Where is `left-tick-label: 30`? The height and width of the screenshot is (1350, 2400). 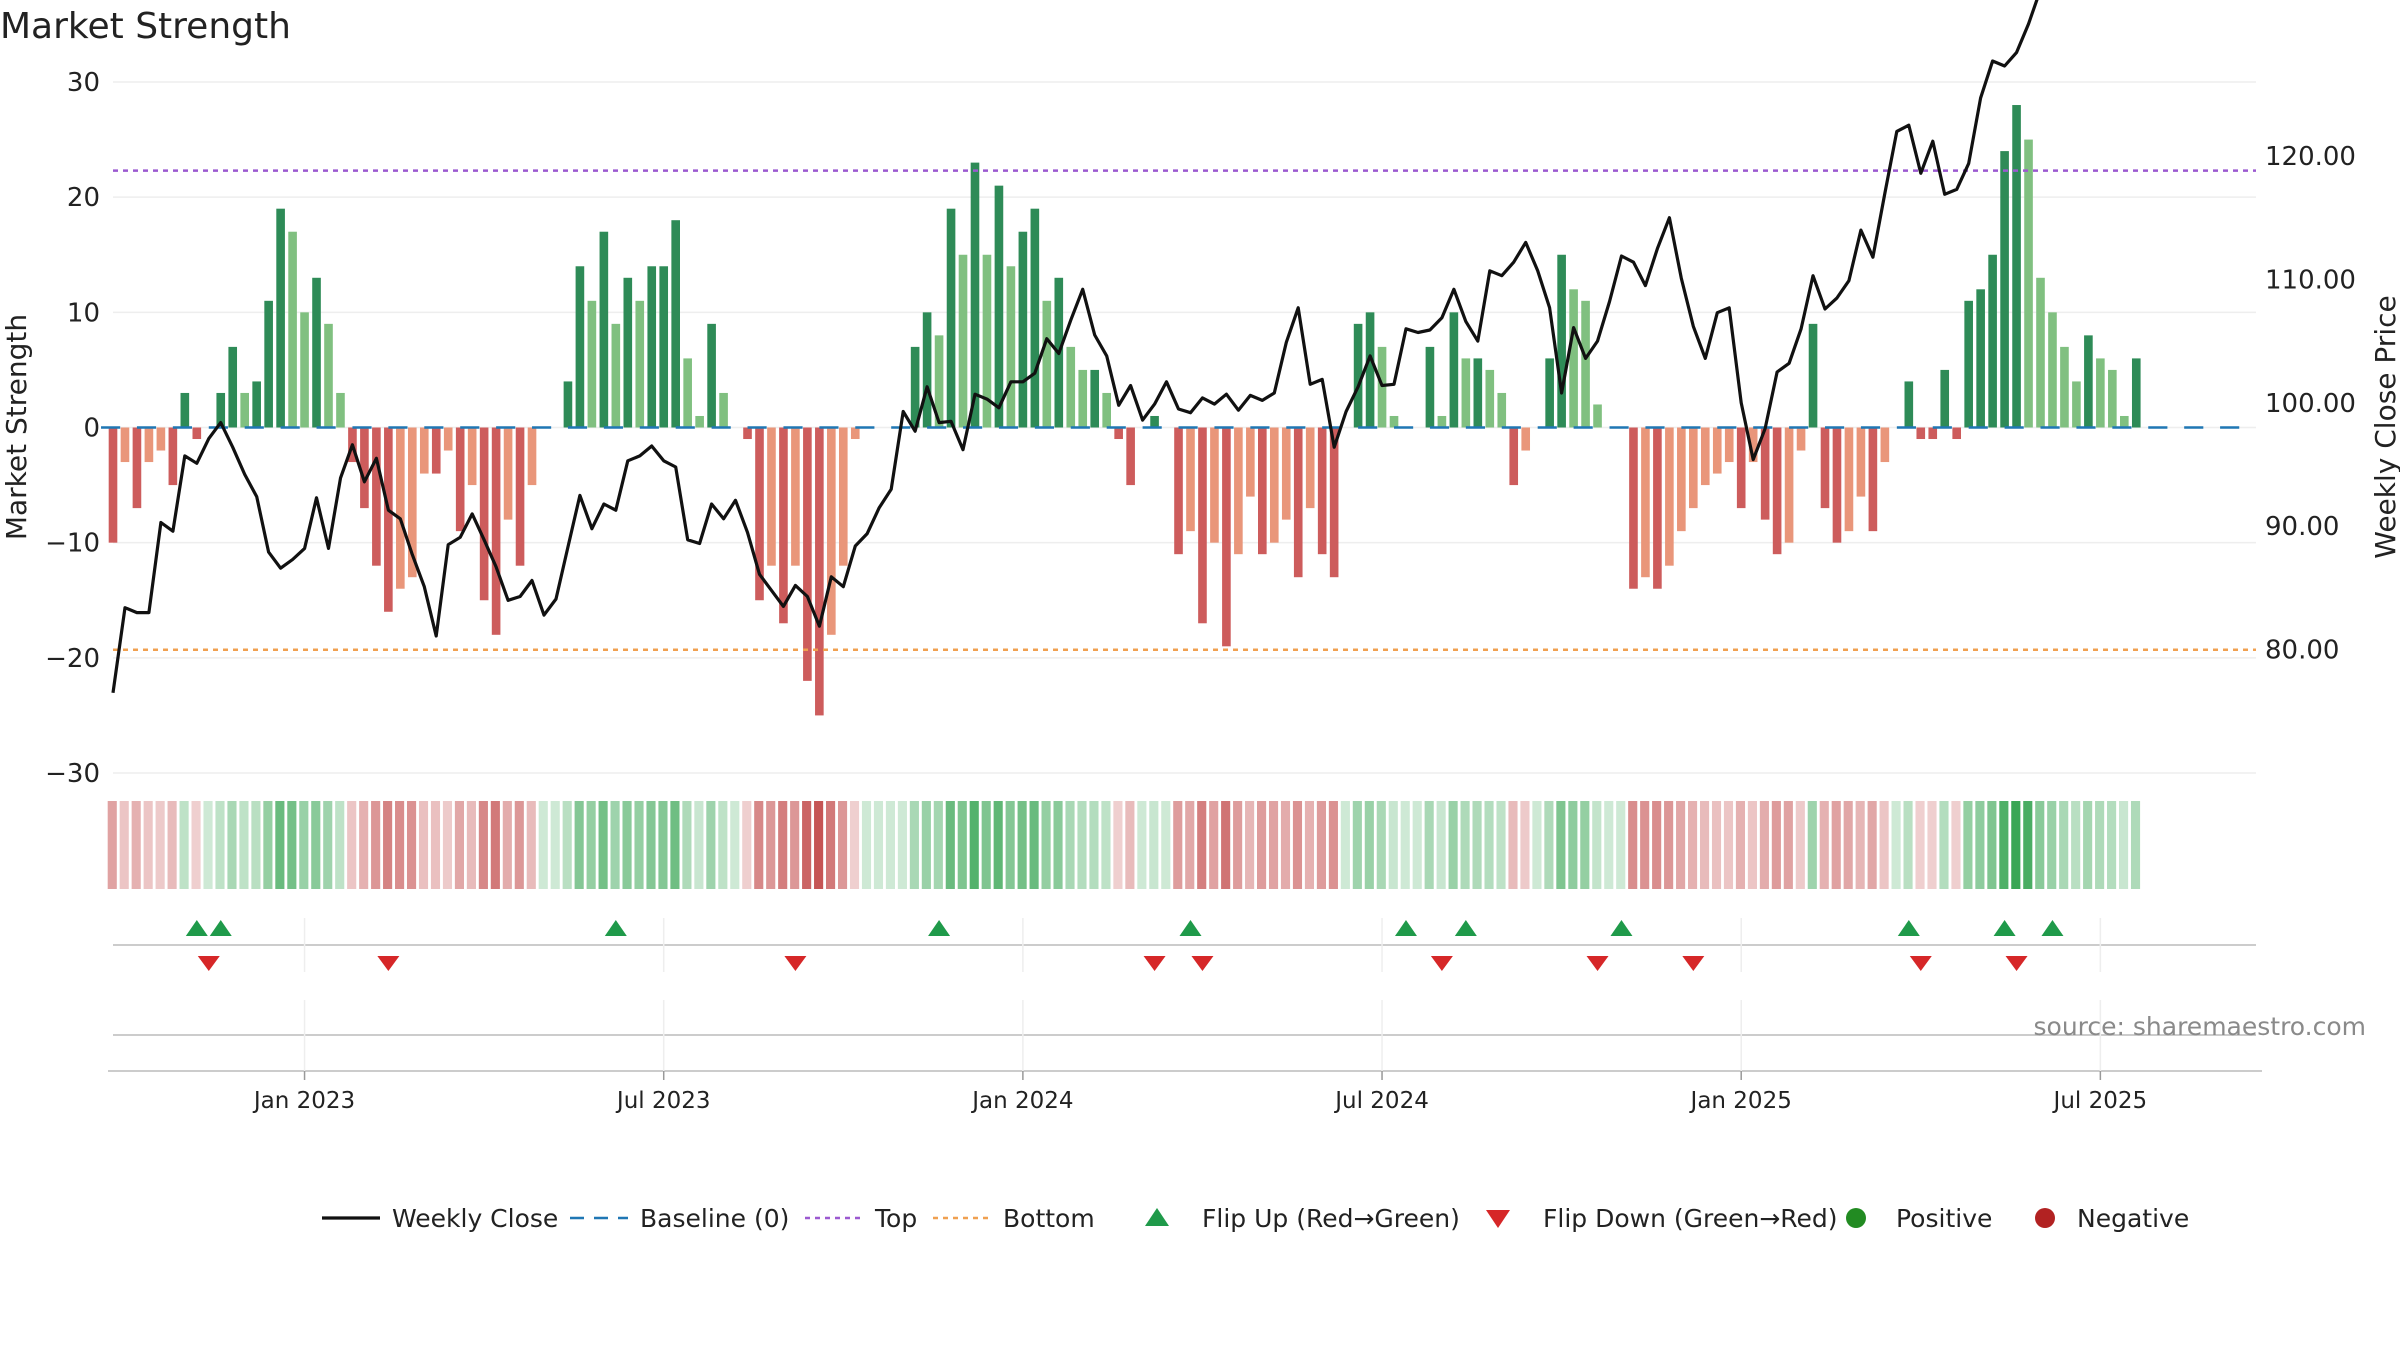 left-tick-label: 30 is located at coordinates (83, 83).